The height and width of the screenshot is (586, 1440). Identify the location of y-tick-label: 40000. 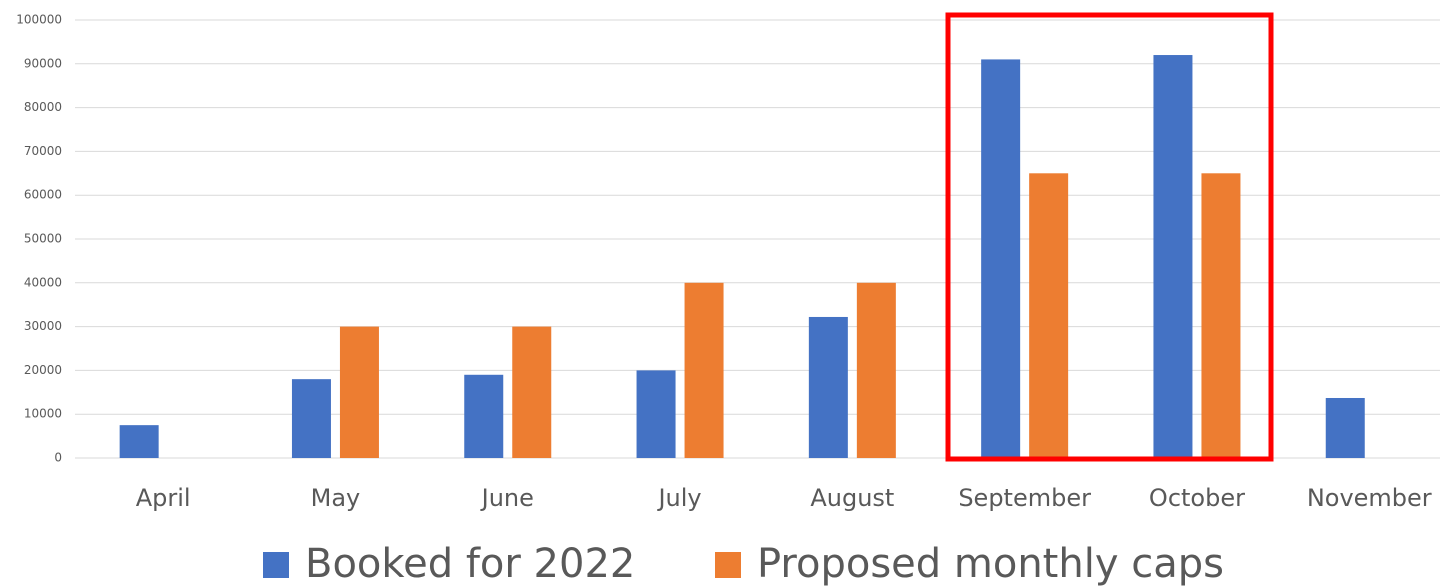
(43, 282).